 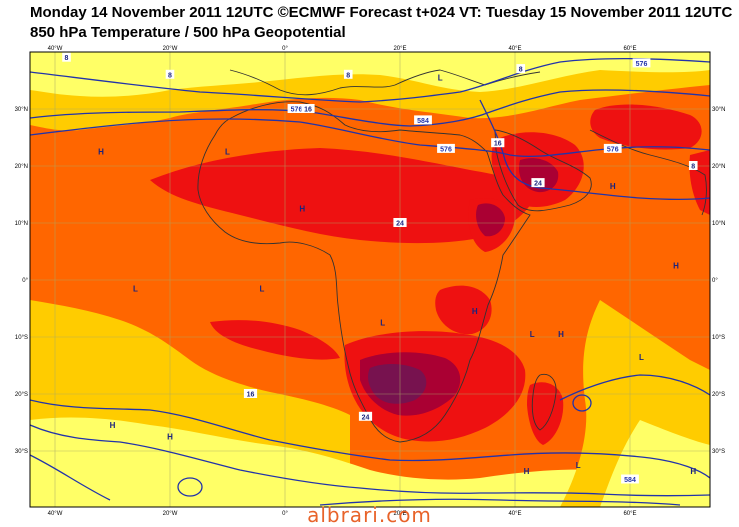 I want to click on watermark: albrari.com, so click(x=369, y=515).